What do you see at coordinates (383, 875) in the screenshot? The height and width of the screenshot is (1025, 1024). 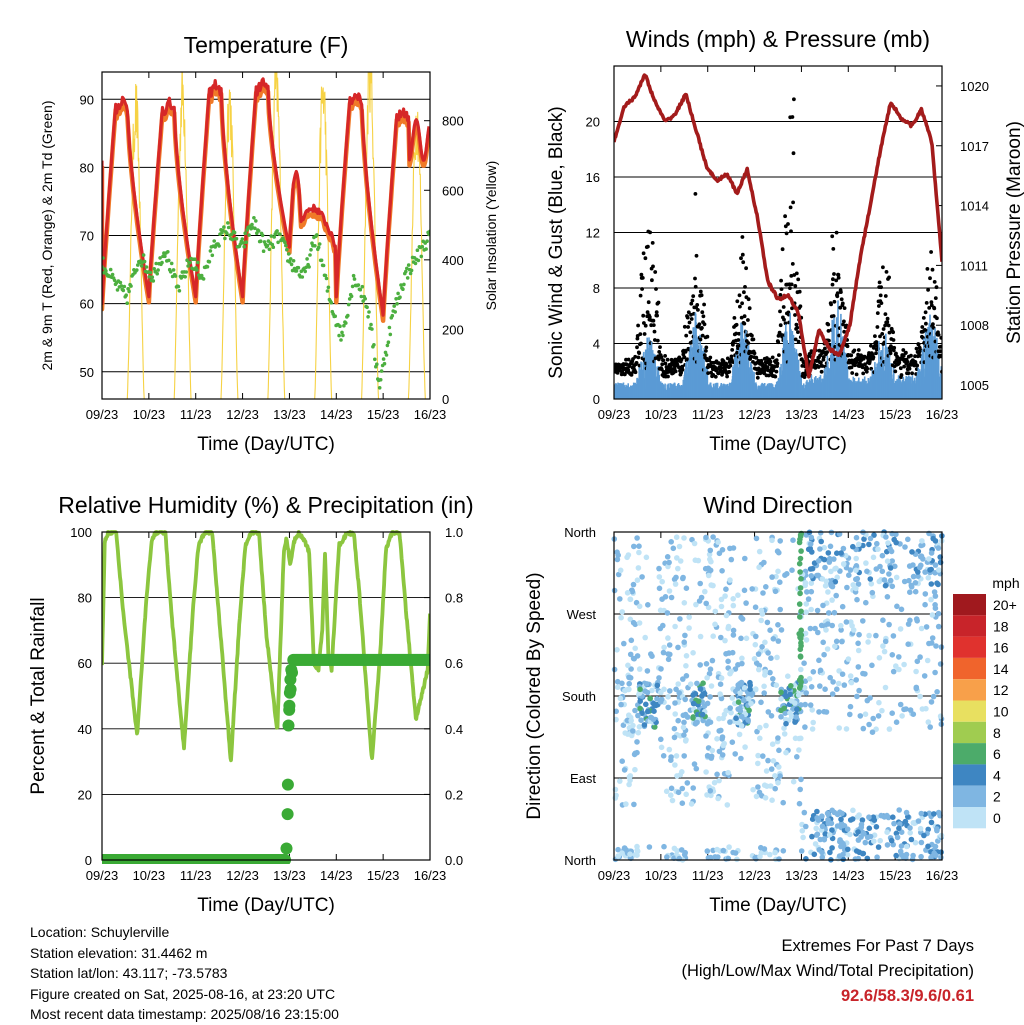 I see `rh-x-tick-label: 15/23` at bounding box center [383, 875].